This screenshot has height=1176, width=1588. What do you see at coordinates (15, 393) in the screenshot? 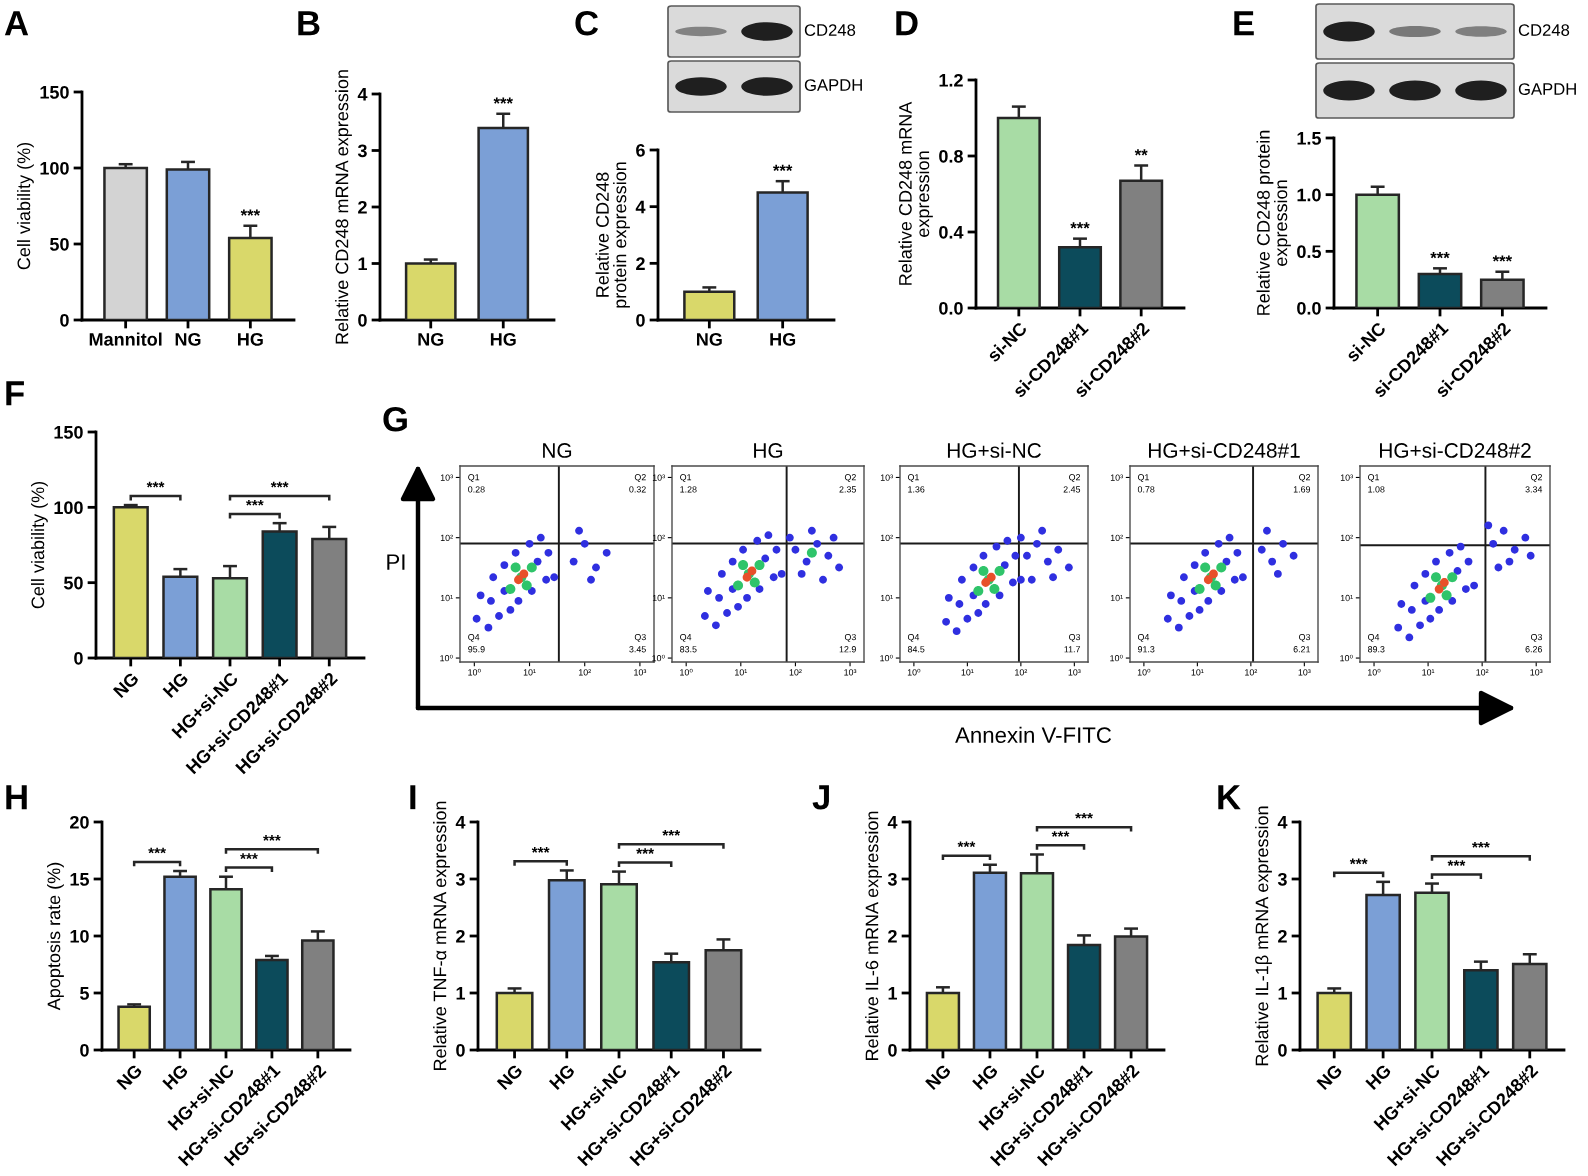
I see `chart-title: F` at bounding box center [15, 393].